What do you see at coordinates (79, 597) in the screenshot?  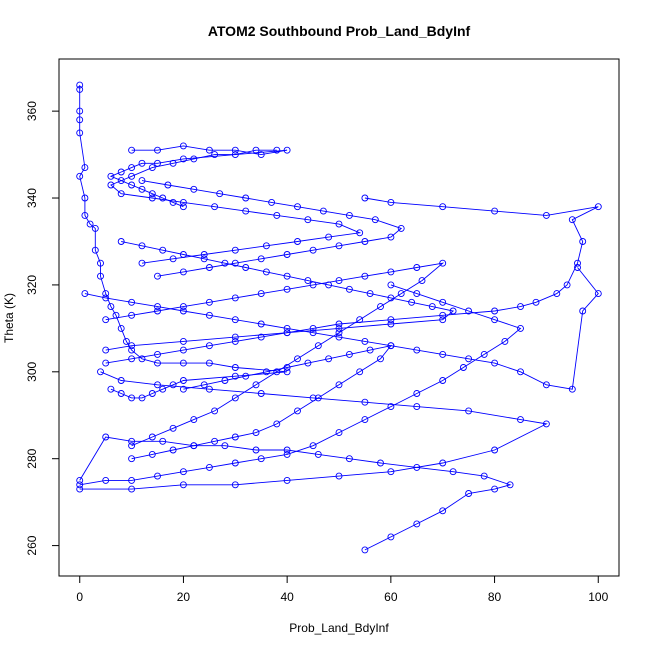 I see `x-tick-label: 0` at bounding box center [79, 597].